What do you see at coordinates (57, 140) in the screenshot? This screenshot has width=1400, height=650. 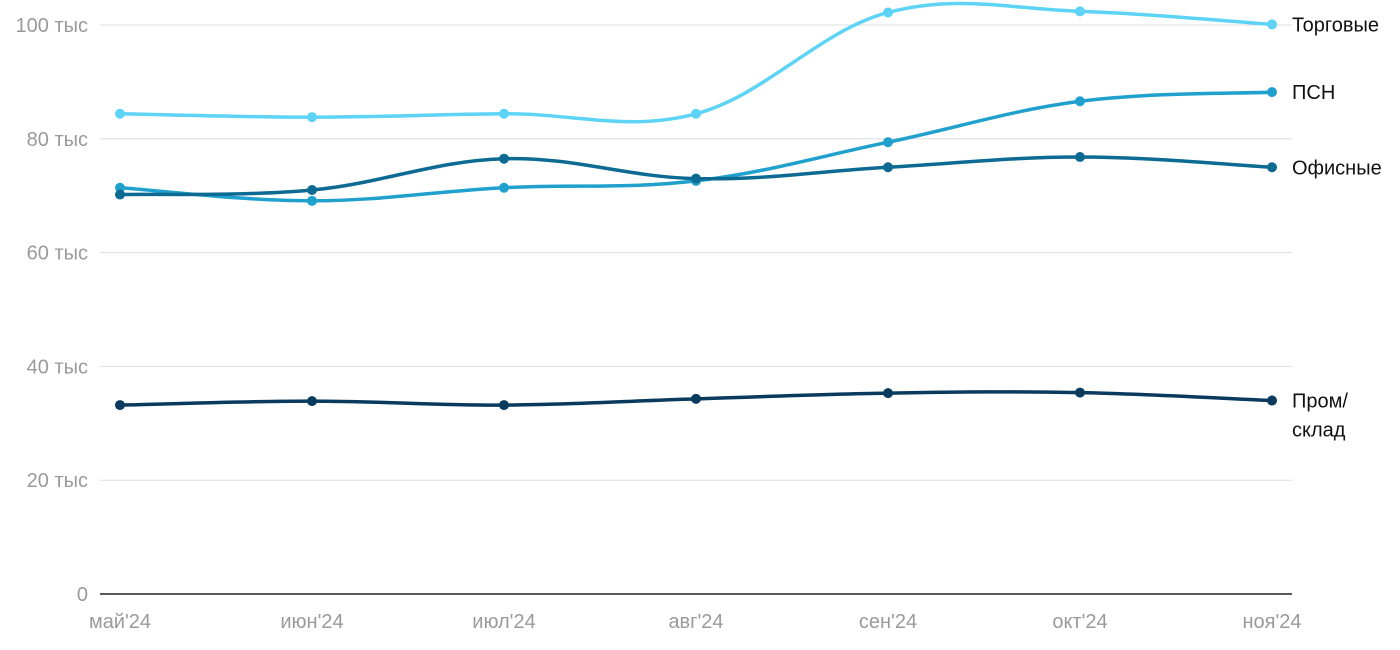 I see `y-tick-label: 80 тыс` at bounding box center [57, 140].